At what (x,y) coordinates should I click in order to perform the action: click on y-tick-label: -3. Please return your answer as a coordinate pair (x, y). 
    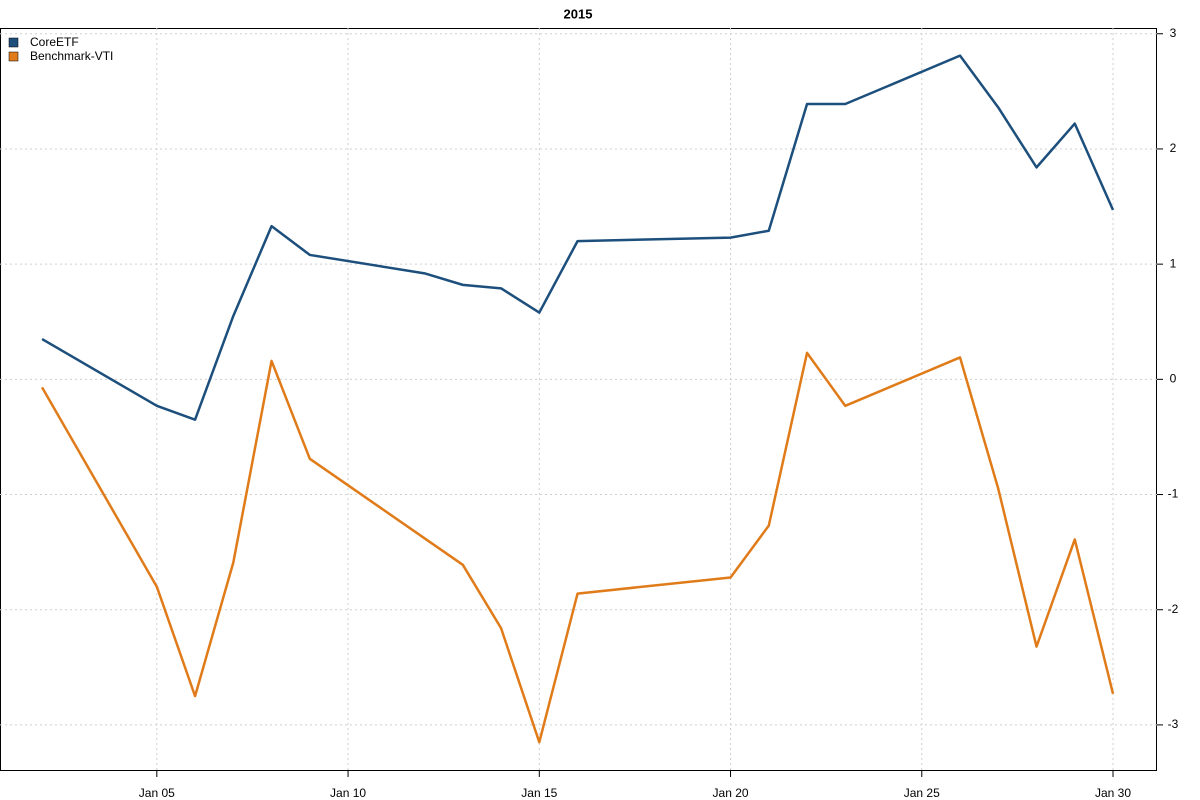
    Looking at the image, I should click on (1173, 724).